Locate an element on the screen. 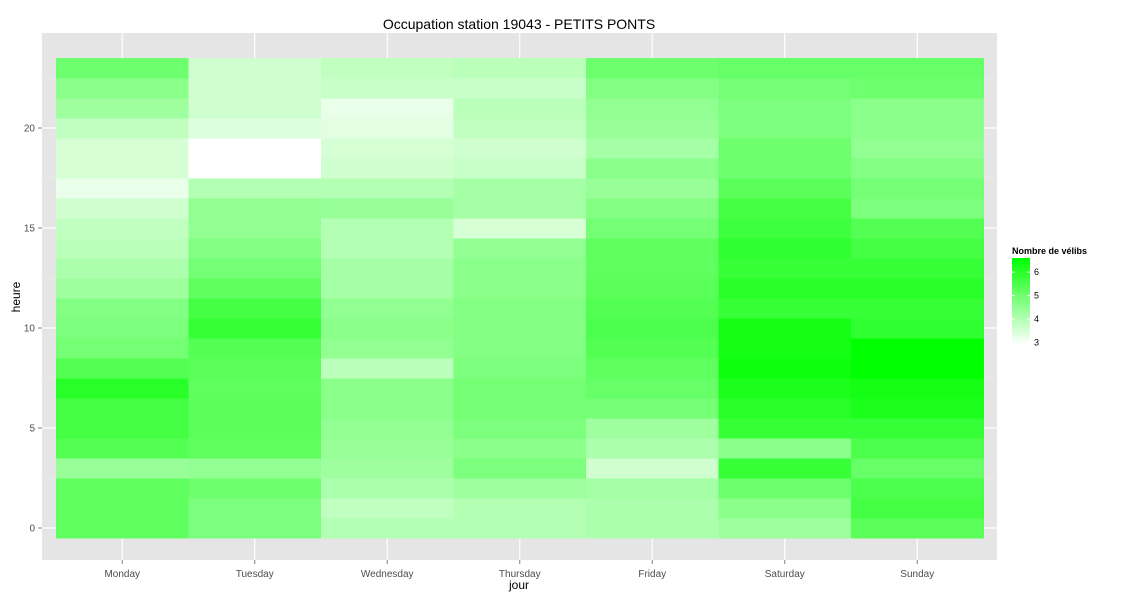 The height and width of the screenshot is (600, 1125). x-tick-label: Wednesday is located at coordinates (387, 574).